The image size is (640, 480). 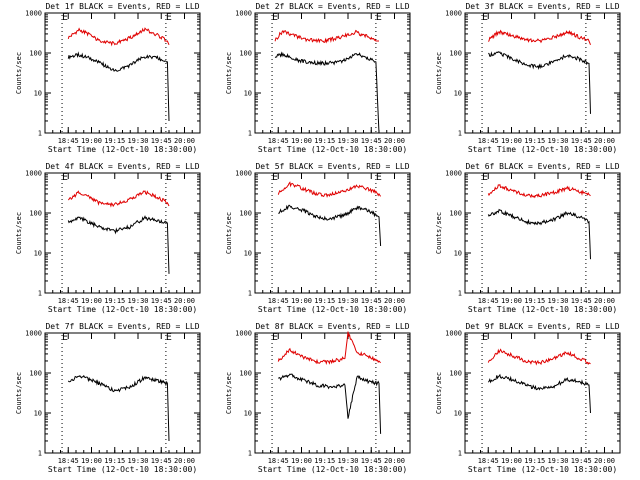 I want to click on chart-title: Det 5f BLACK = Events, RED = LLD, so click(x=332, y=166).